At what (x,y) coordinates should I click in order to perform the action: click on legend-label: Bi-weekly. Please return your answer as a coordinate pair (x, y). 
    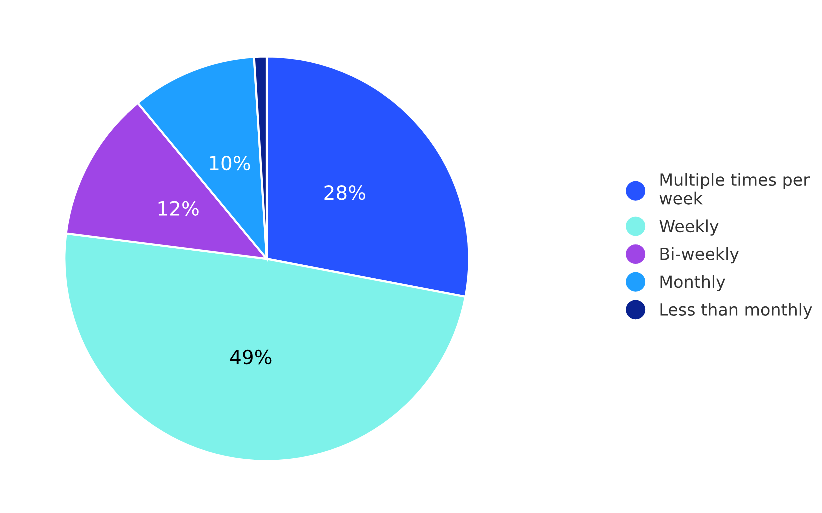
    Looking at the image, I should click on (700, 256).